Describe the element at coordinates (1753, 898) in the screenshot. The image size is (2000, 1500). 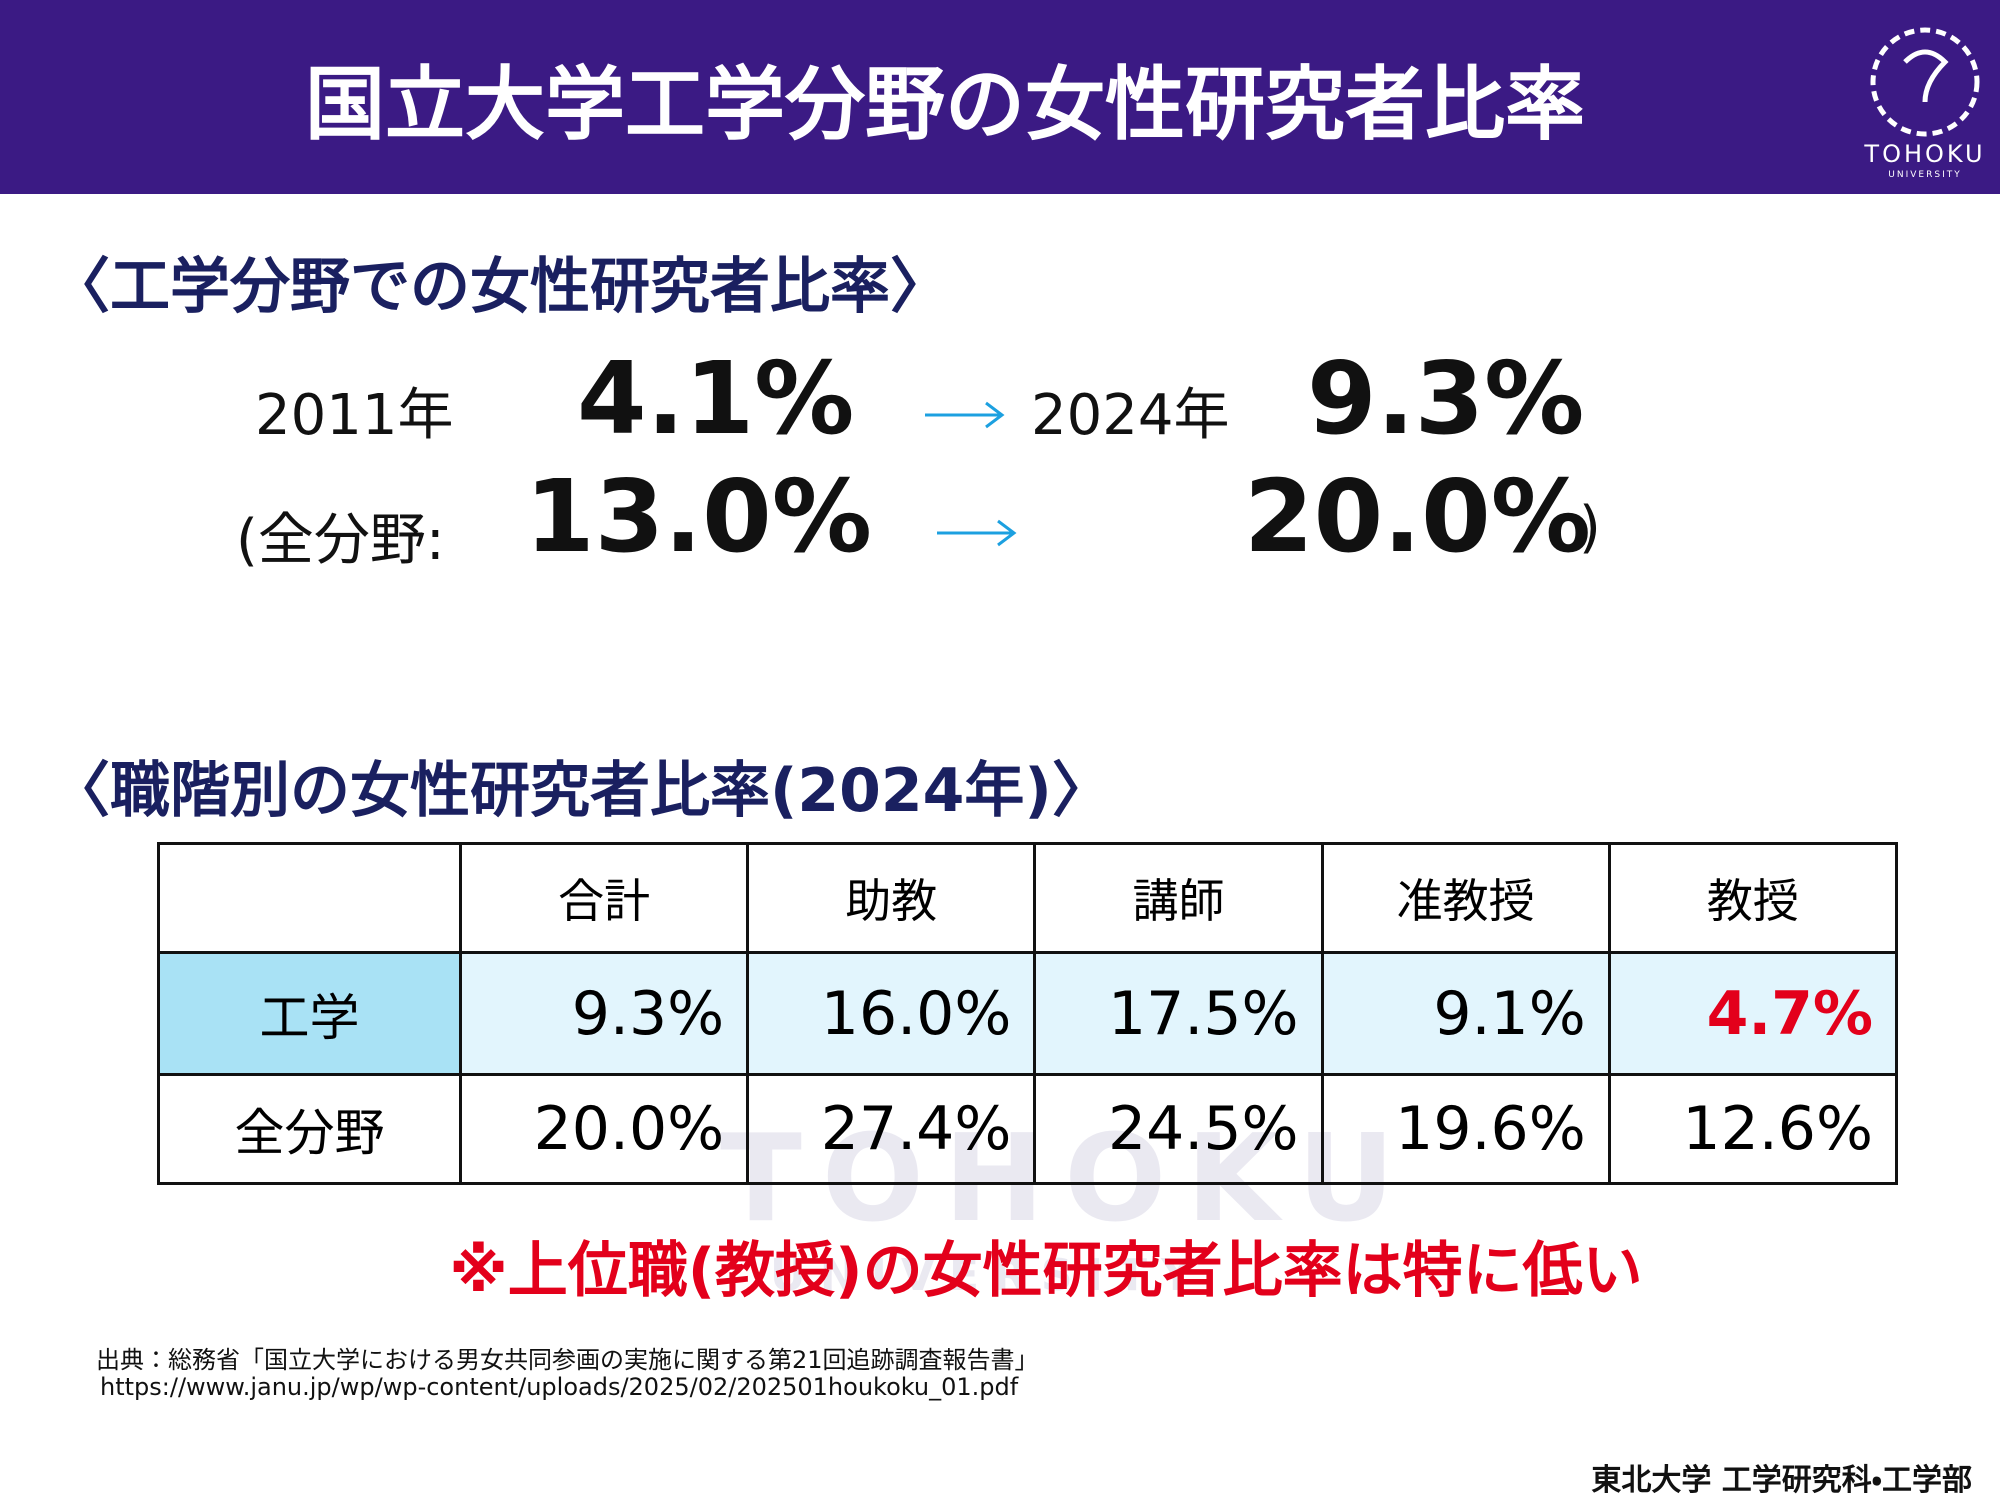
I see `column-header: 教授` at that location.